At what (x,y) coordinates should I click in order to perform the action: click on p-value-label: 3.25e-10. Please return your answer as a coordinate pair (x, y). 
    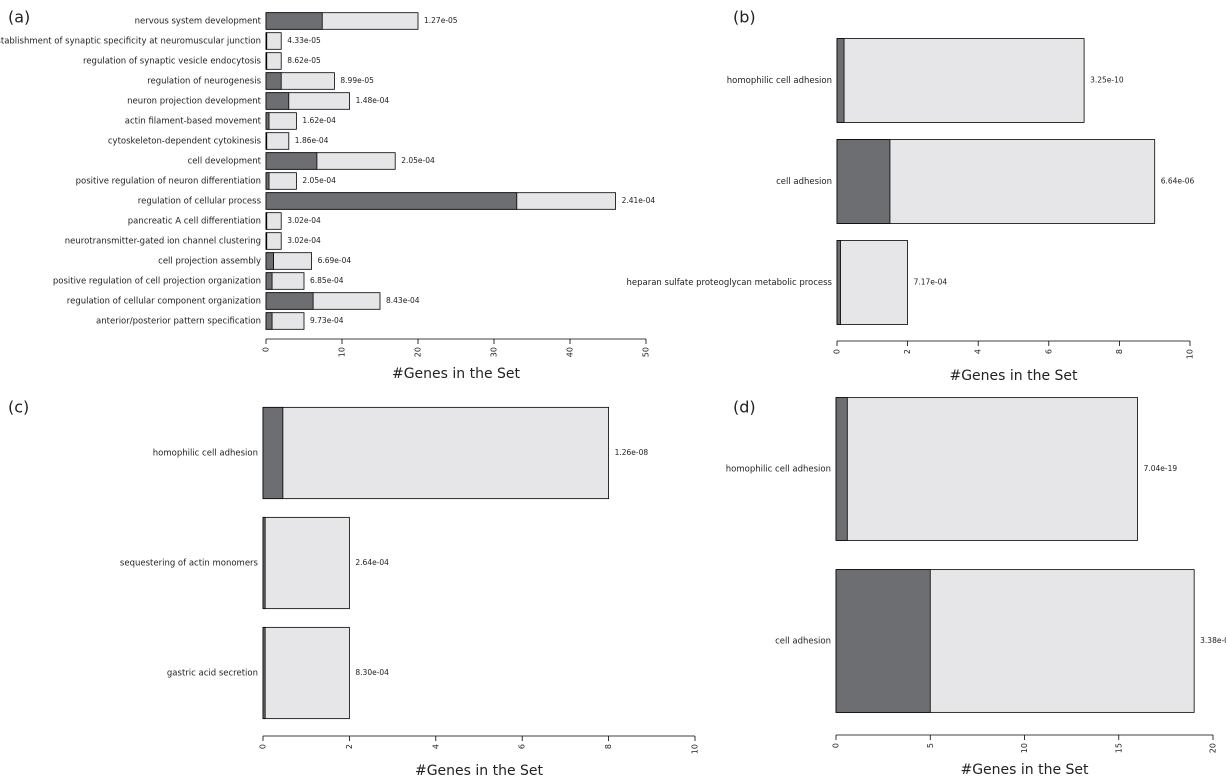
    Looking at the image, I should click on (1107, 80).